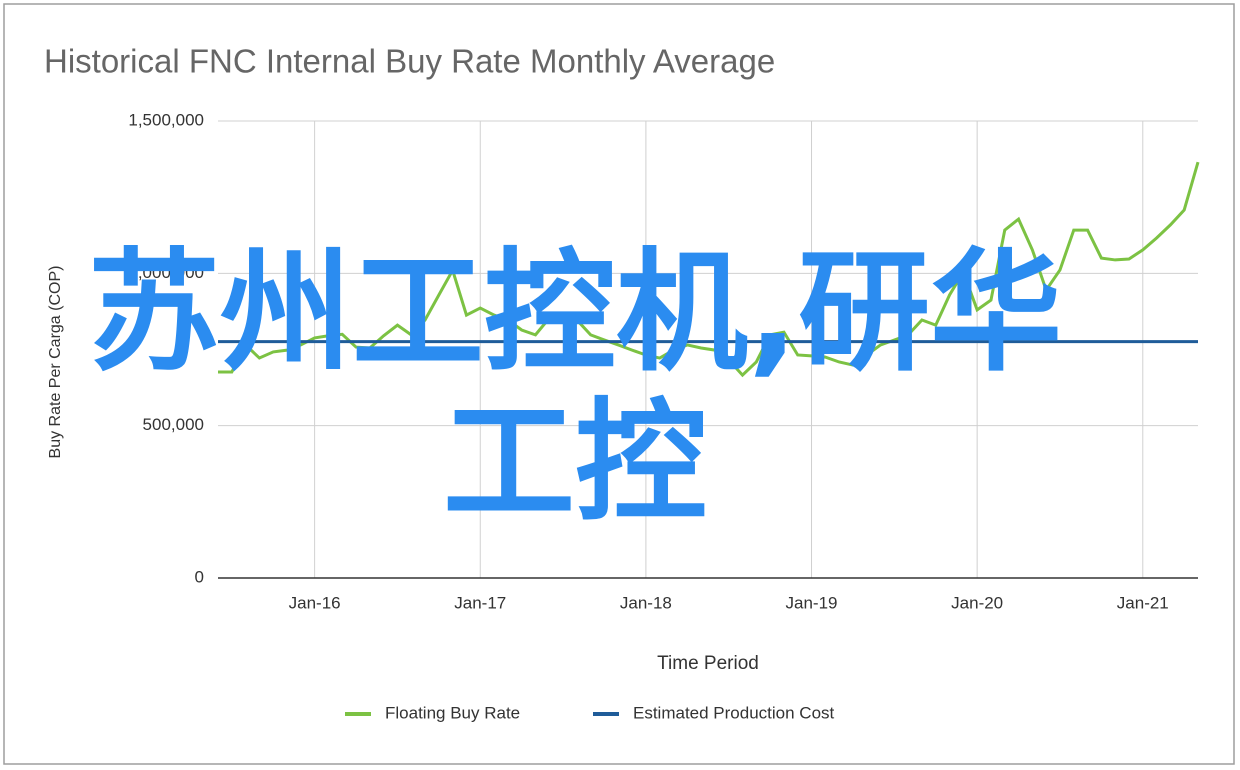  Describe the element at coordinates (1143, 602) in the screenshot. I see `x-tick-label: Jan-21` at that location.